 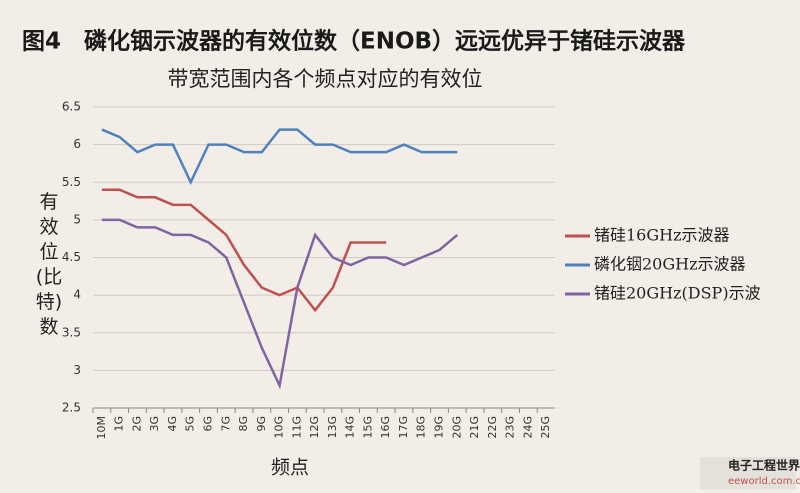 I want to click on x-tick-label: 21G, so click(x=474, y=427).